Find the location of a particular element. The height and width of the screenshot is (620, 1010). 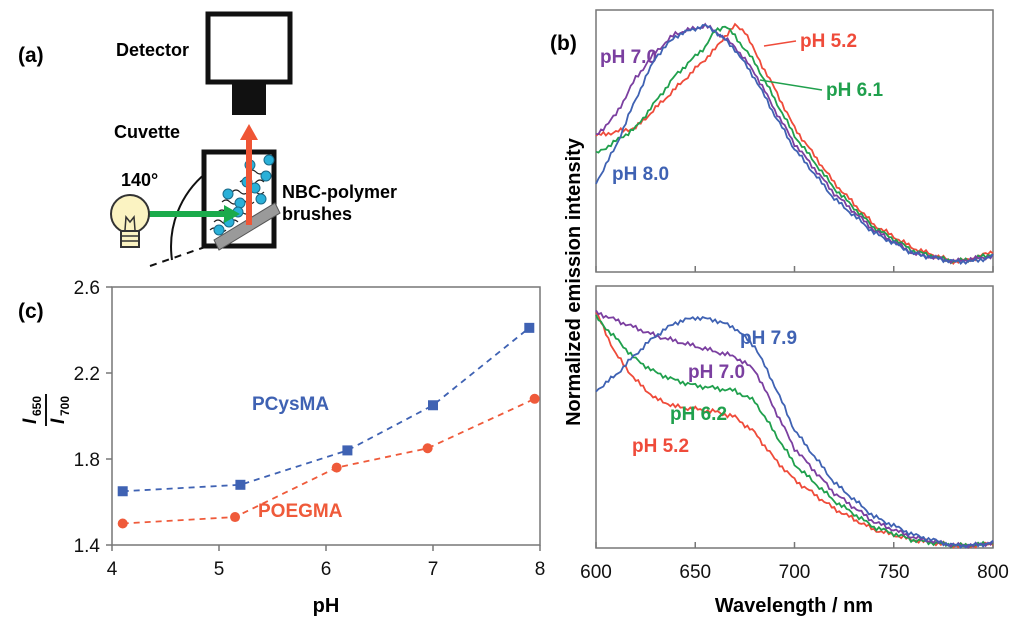

plot-c-ylabel: I 650 I 700 is located at coordinates (46, 410).